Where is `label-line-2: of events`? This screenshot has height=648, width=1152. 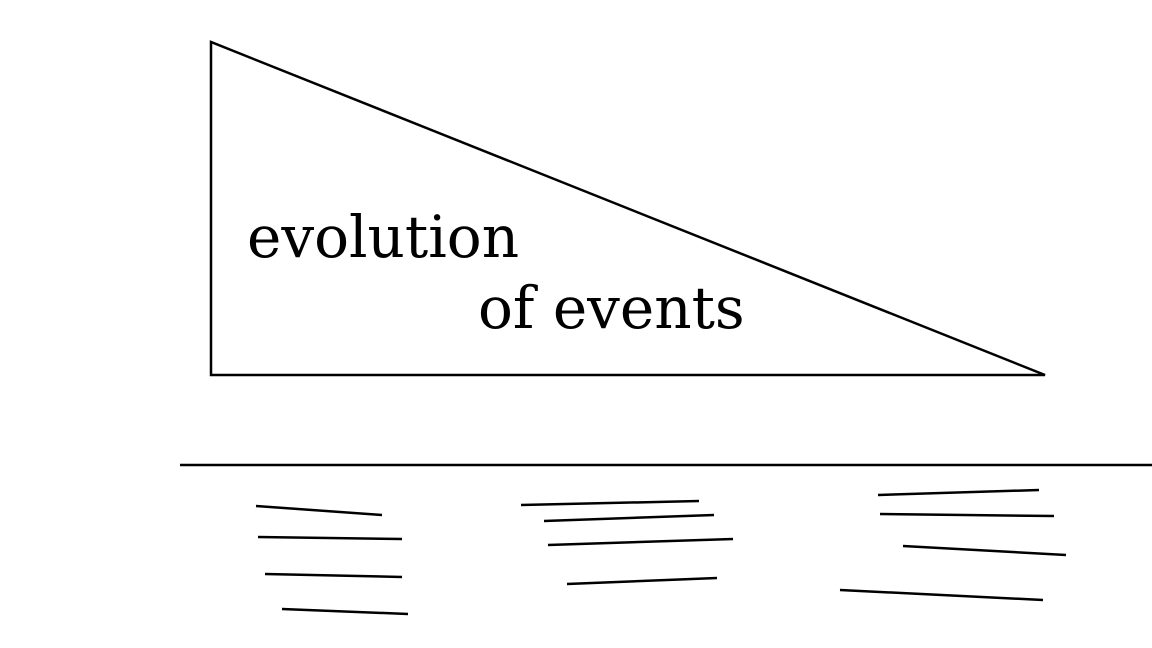
label-line-2: of events is located at coordinates (611, 308).